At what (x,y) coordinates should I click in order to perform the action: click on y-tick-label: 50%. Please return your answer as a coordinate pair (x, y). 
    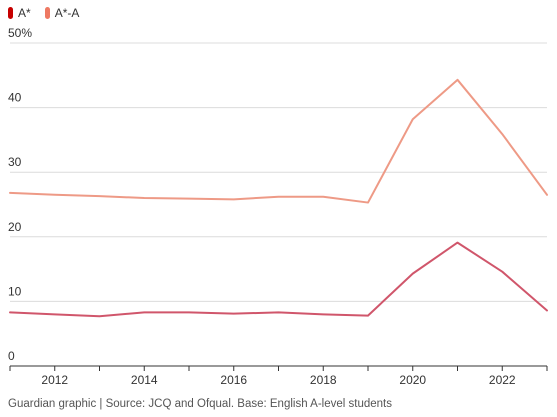
    Looking at the image, I should click on (20, 33).